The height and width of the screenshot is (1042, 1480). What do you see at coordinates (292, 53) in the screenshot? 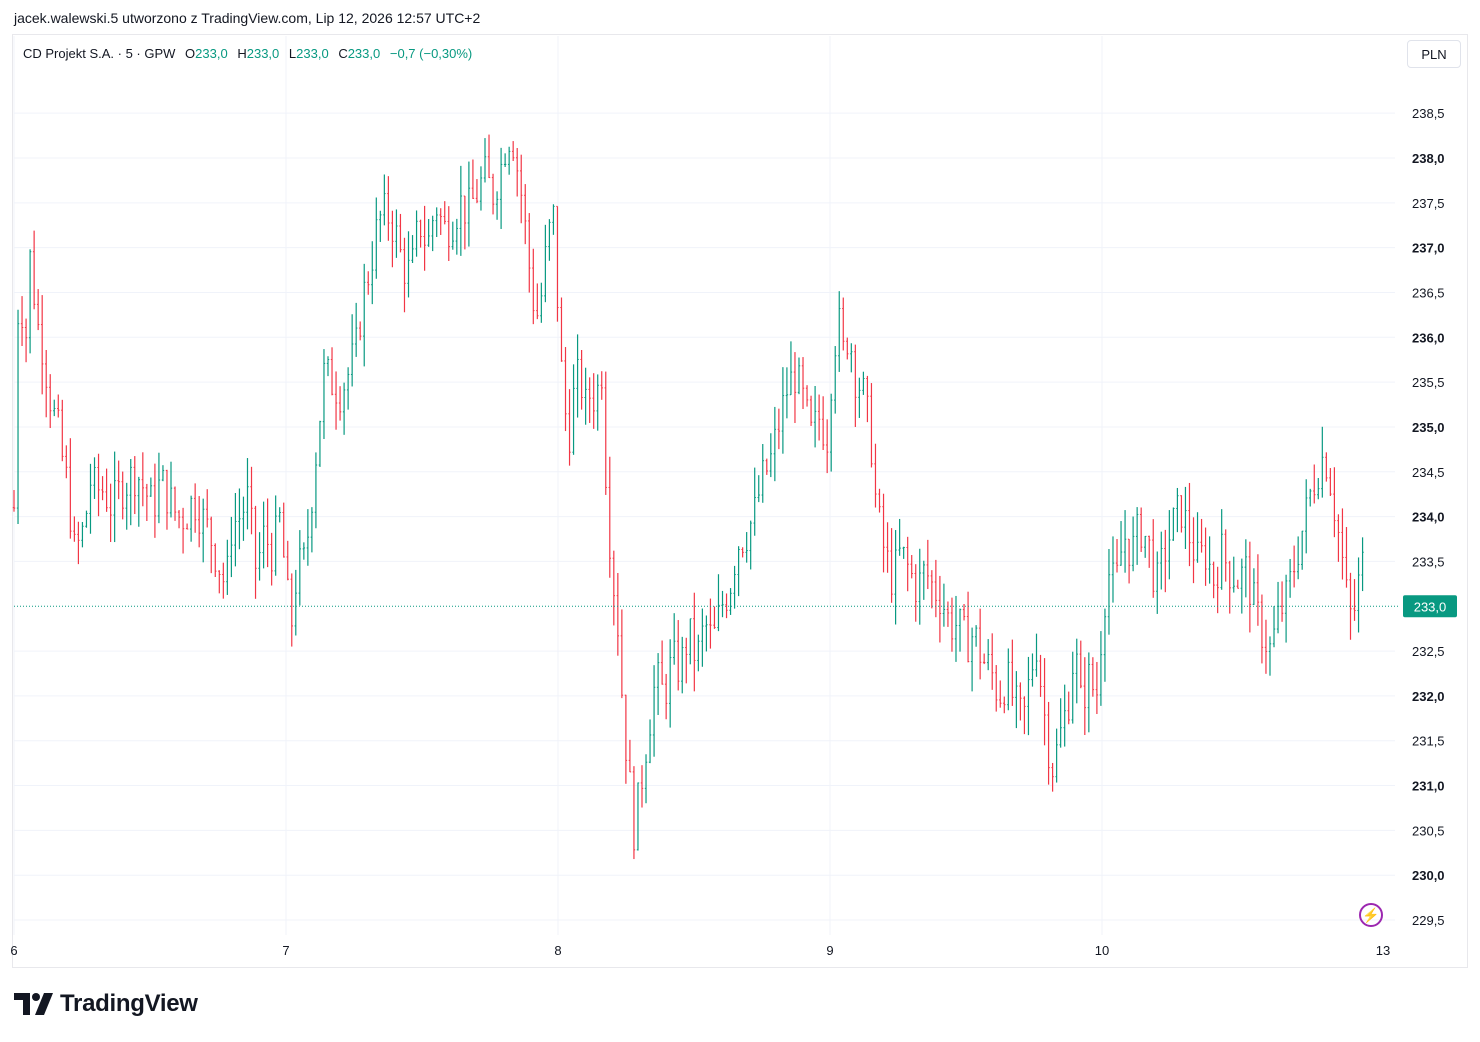
I see `low-label: L` at bounding box center [292, 53].